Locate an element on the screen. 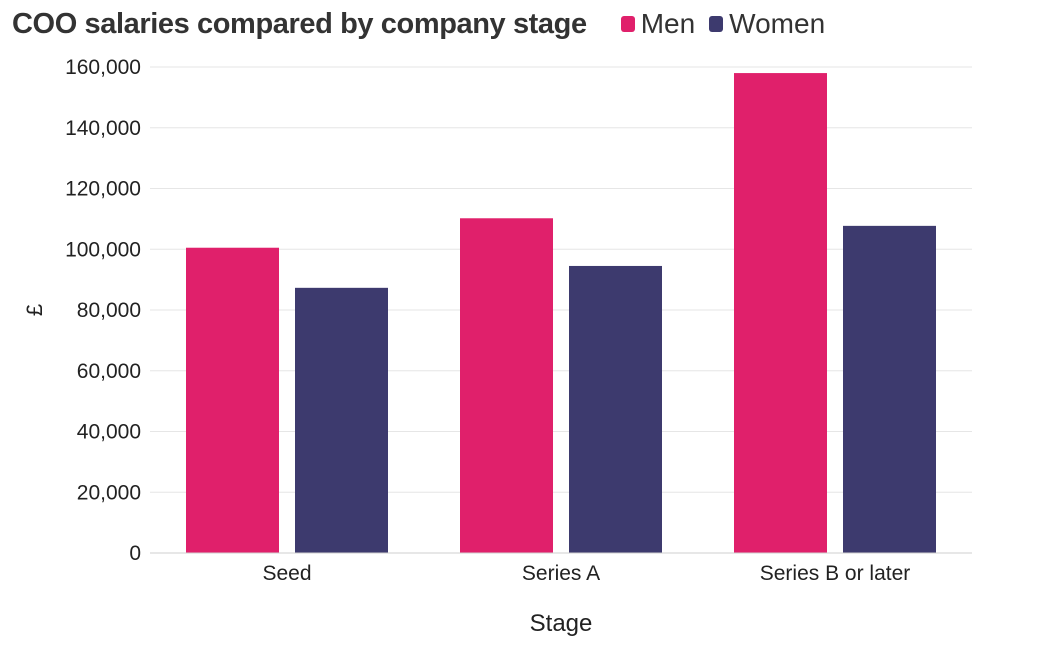 This screenshot has height=650, width=1056. y-tick-label: 40,000 is located at coordinates (109, 432).